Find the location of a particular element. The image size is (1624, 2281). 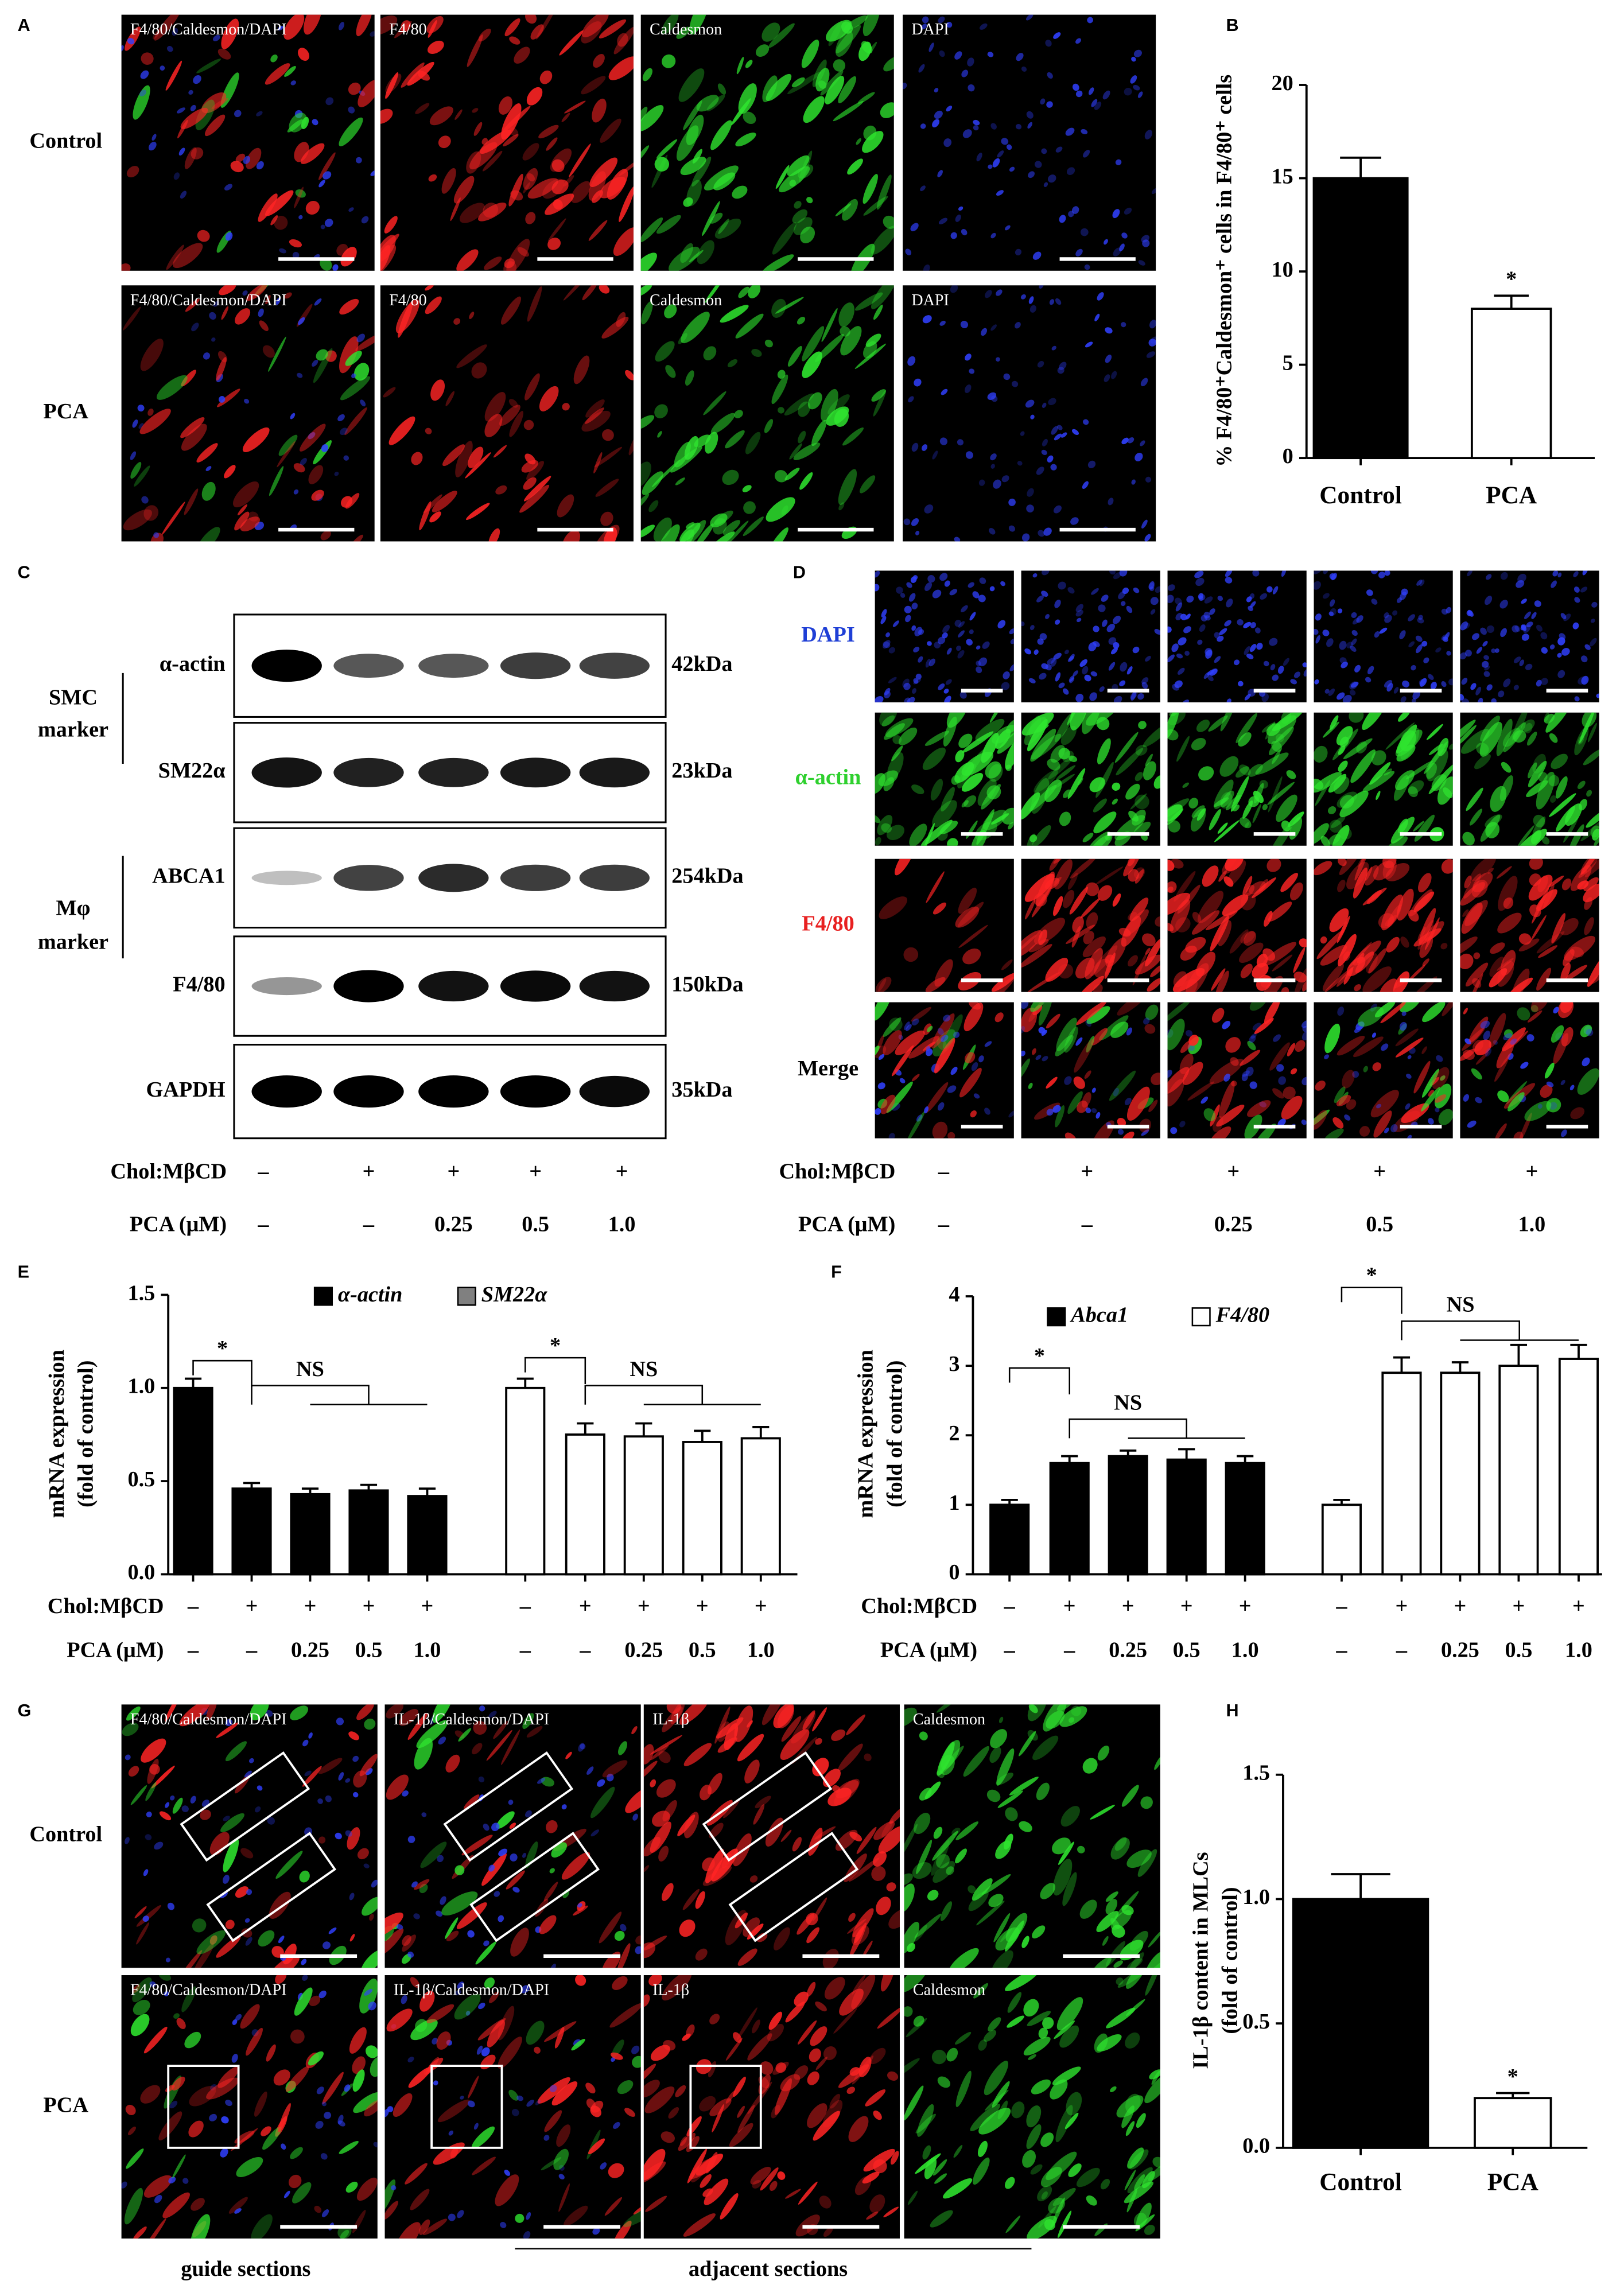

condition-value: + is located at coordinates (585, 1606).